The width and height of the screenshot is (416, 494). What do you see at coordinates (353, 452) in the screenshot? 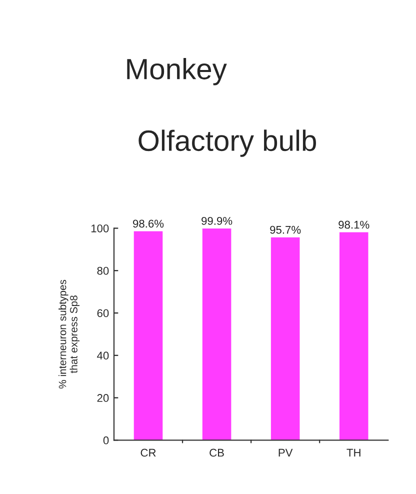
I see `x-tick-label: TH` at bounding box center [353, 452].